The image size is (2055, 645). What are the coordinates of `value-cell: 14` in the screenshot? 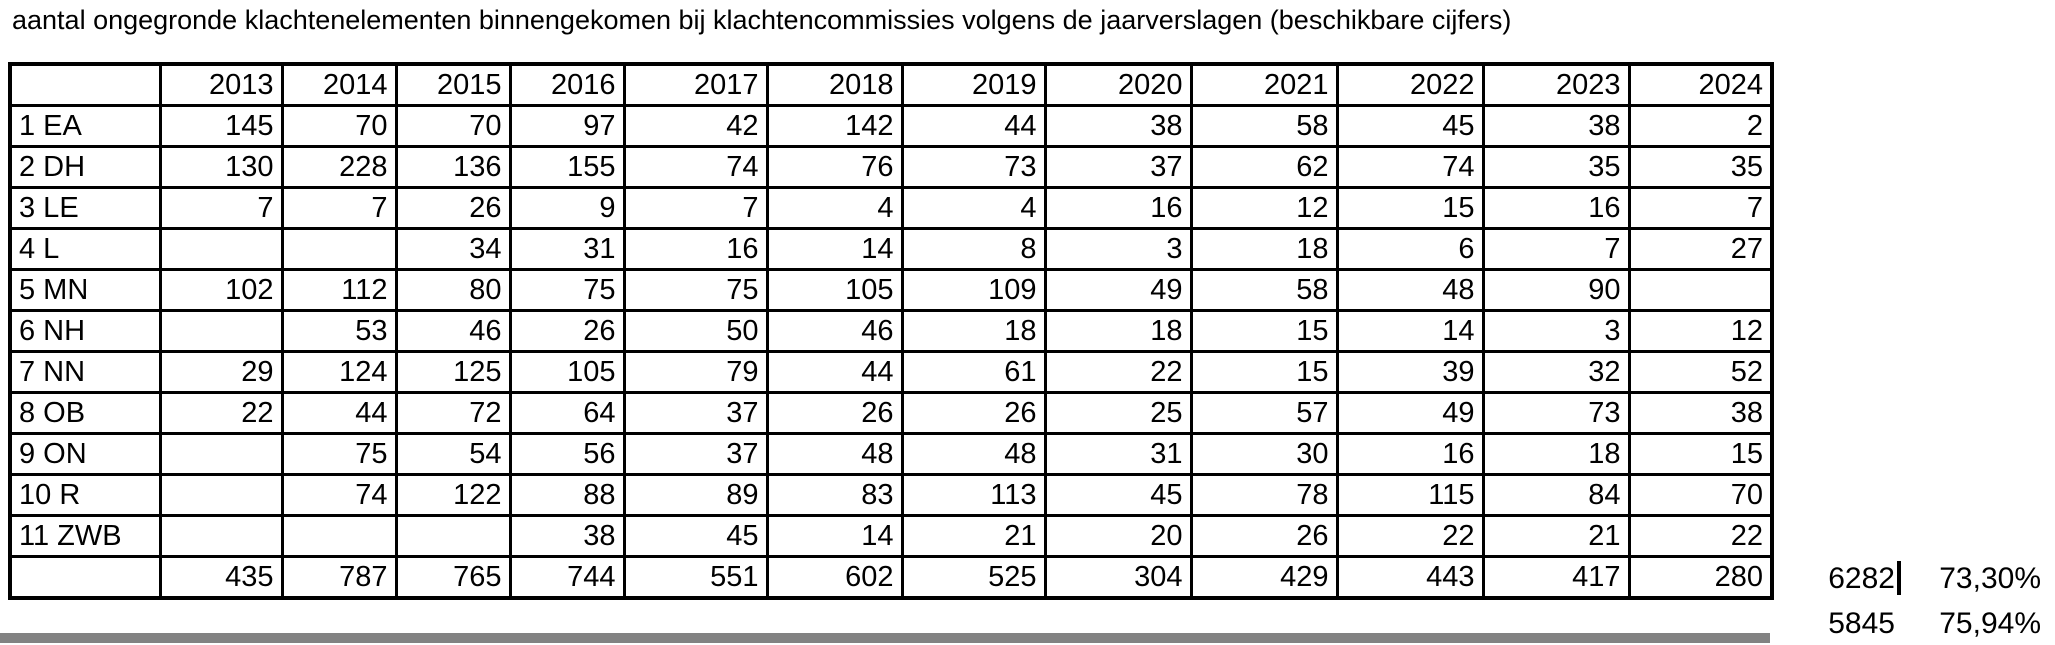 It's located at (834, 249).